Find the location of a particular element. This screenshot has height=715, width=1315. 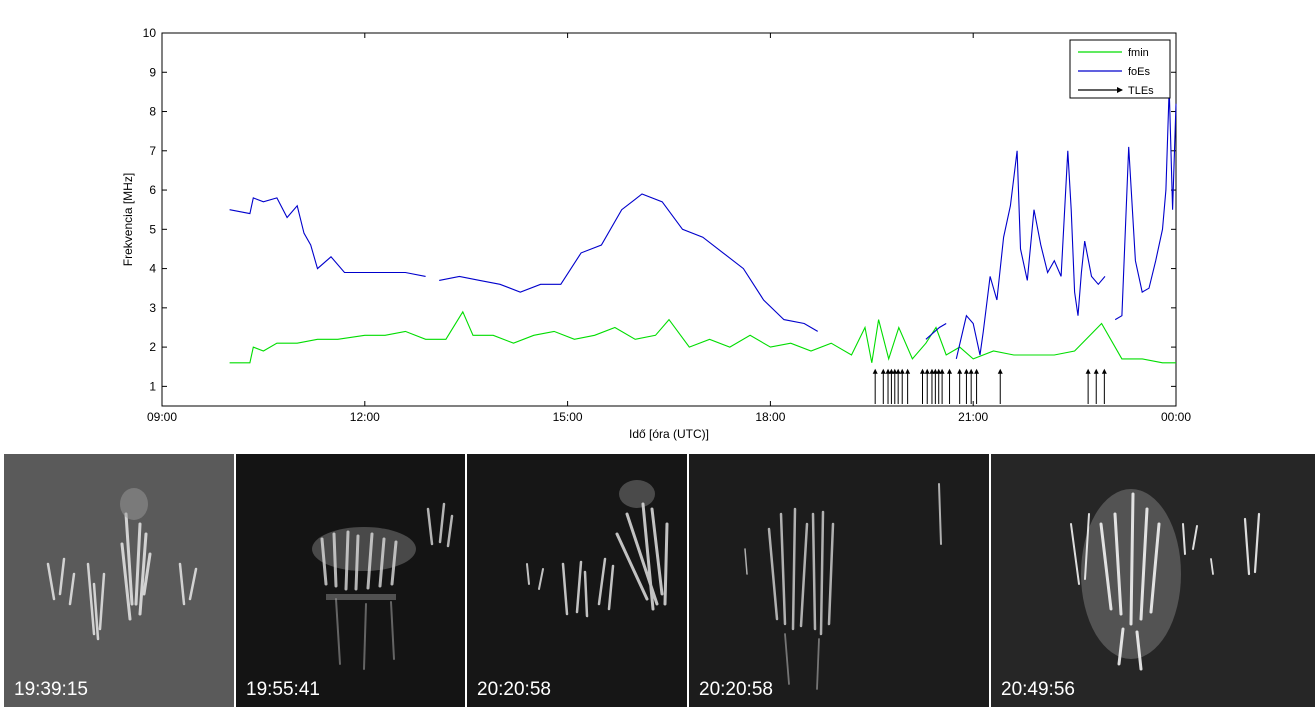

x-tick-label: 12:00 is located at coordinates (365, 417).